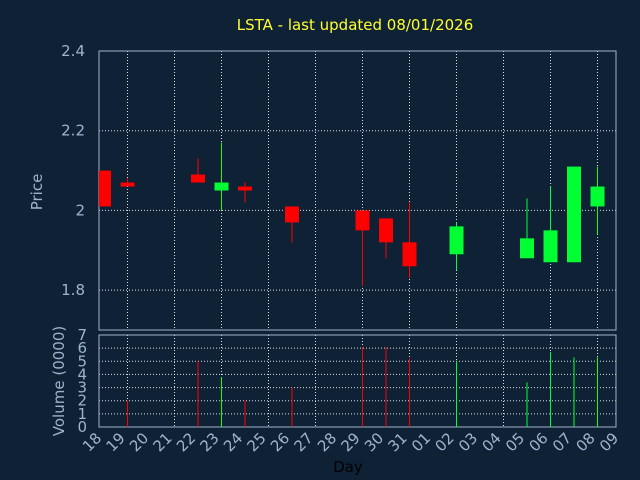 The height and width of the screenshot is (480, 640). What do you see at coordinates (233, 442) in the screenshot?
I see `x-tick-label: 24` at bounding box center [233, 442].